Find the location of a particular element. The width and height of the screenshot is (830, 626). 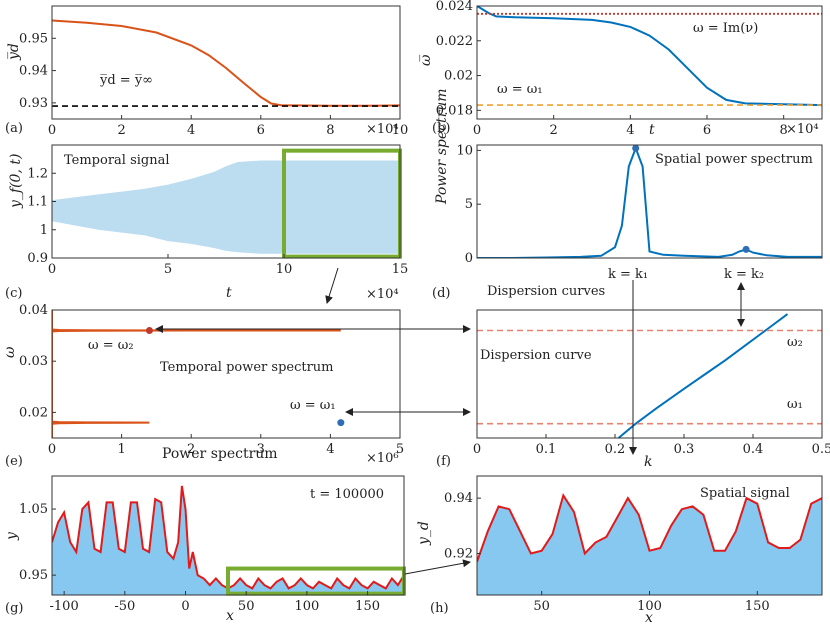

x-tick-label: 0.1 is located at coordinates (546, 449).